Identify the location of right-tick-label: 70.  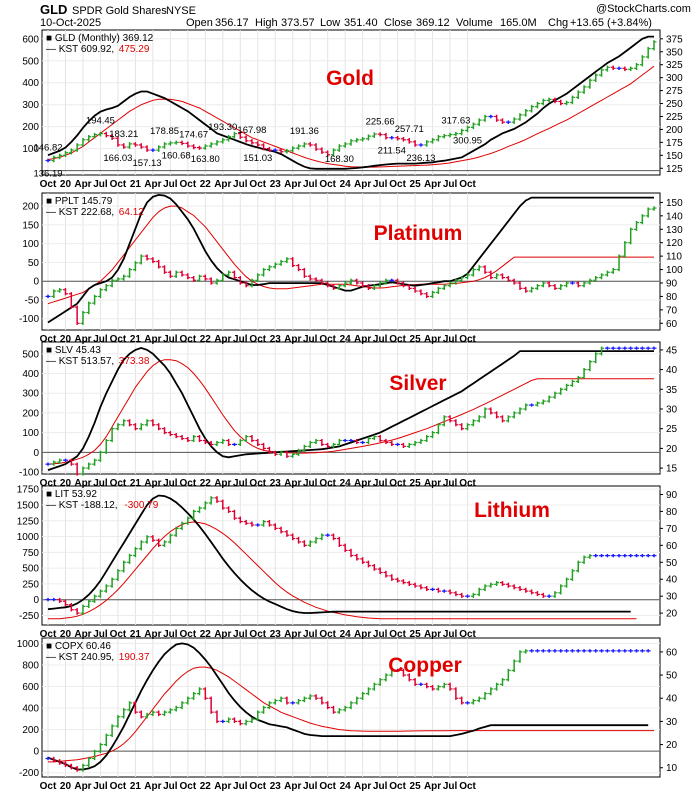
(672, 310).